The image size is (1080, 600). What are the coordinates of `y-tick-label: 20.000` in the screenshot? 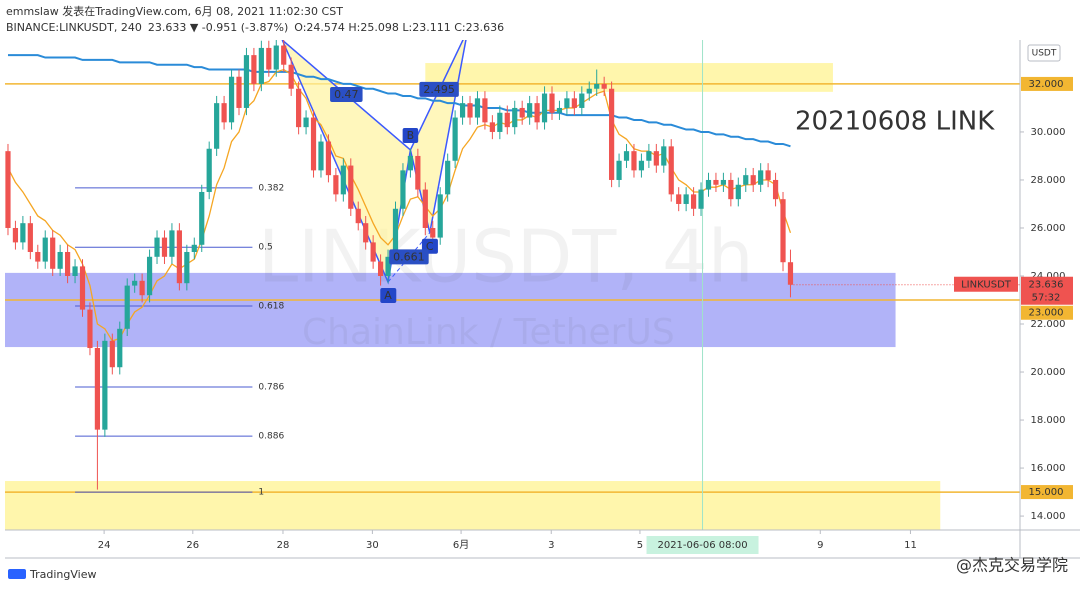 It's located at (1048, 372).